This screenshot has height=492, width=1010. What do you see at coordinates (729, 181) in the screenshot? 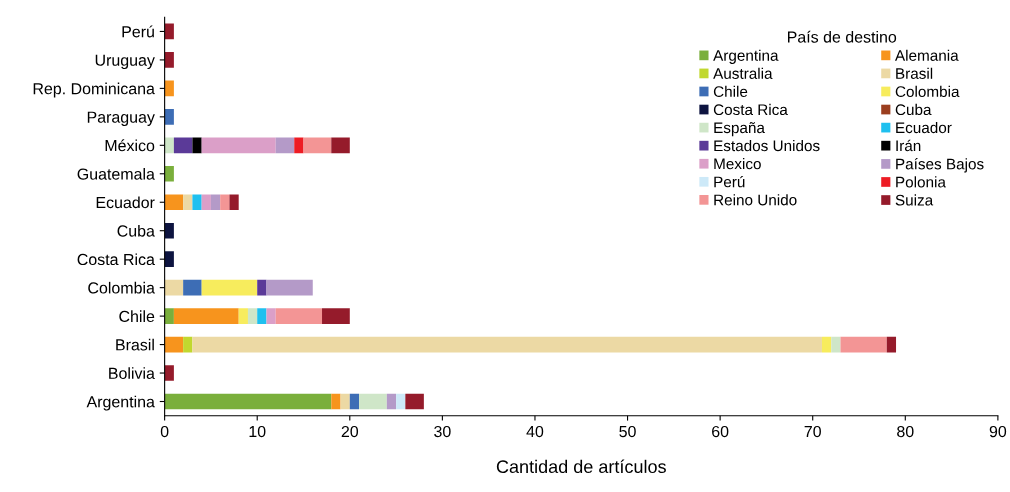
I see `legend-label: Perú` at bounding box center [729, 181].